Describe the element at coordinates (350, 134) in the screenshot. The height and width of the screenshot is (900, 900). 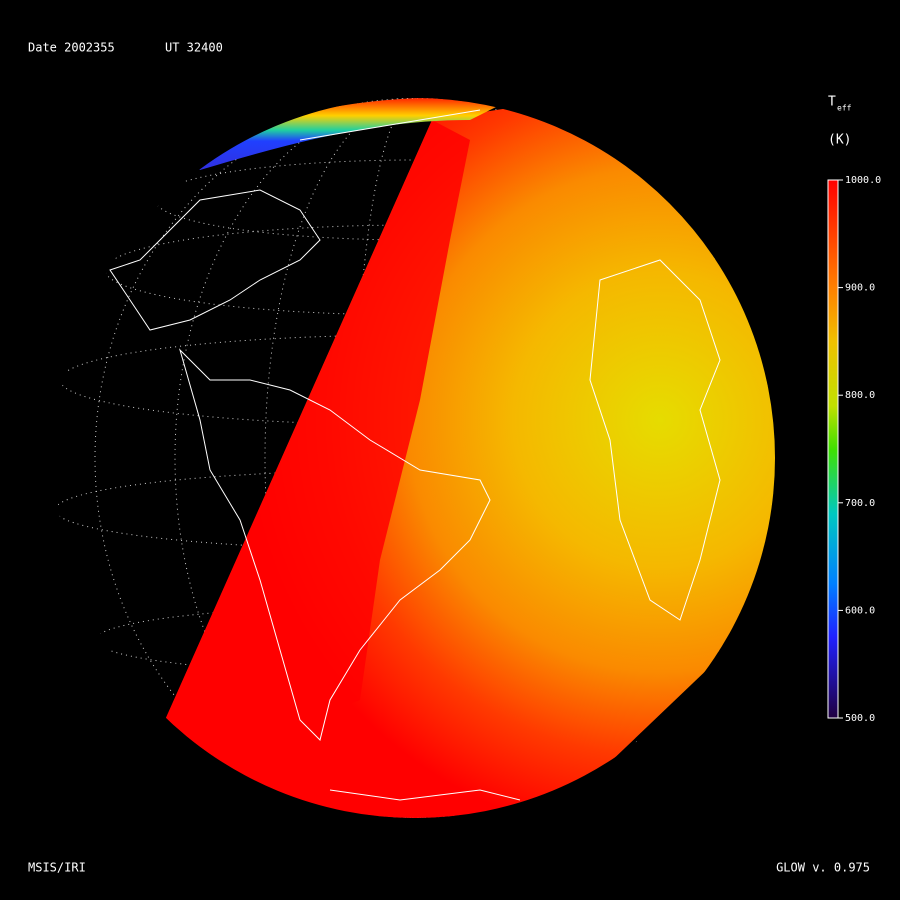
I see `aurora` at that location.